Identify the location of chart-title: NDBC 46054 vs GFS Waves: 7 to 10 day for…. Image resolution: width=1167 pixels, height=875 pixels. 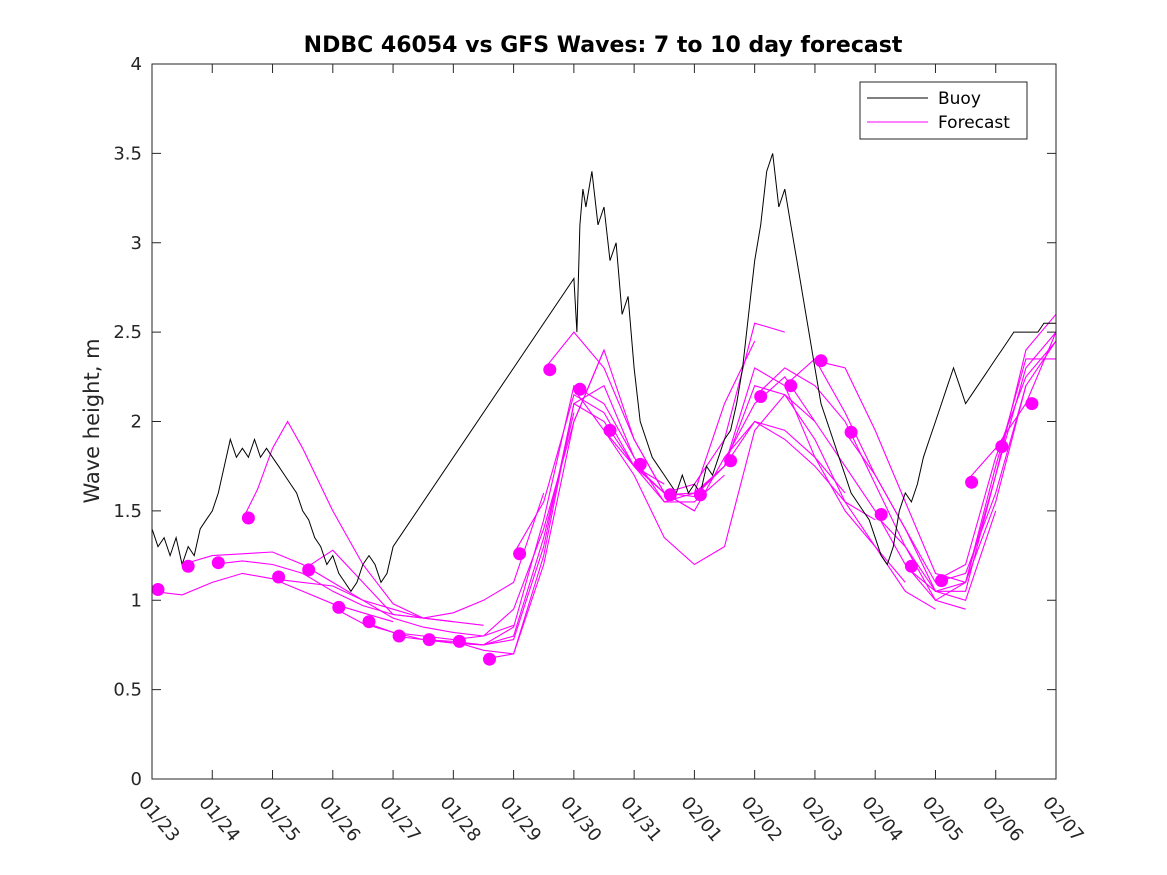
(603, 45).